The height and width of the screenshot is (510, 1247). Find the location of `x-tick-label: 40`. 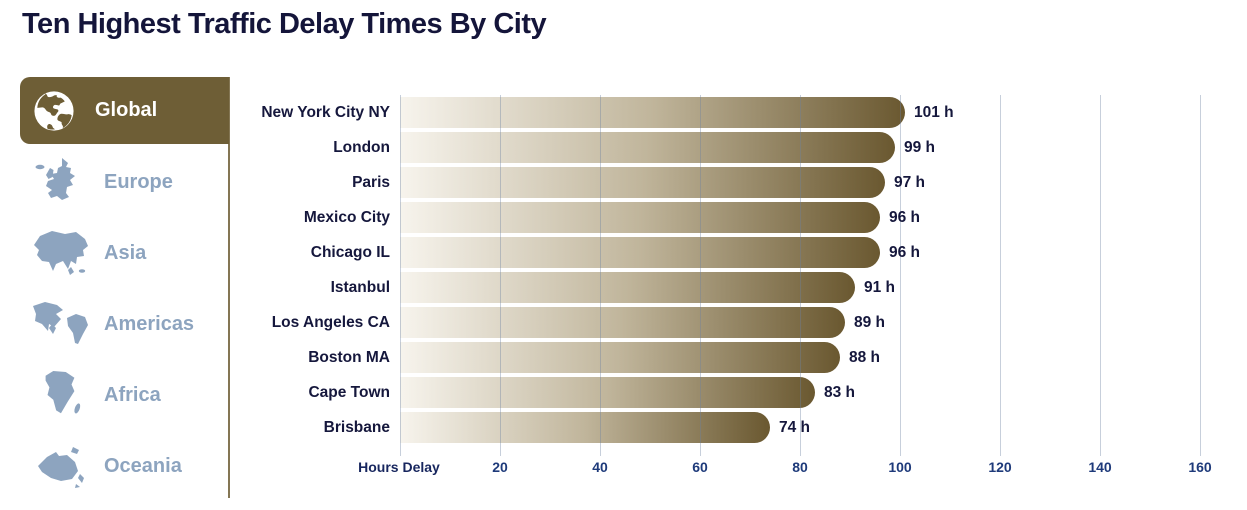

x-tick-label: 40 is located at coordinates (600, 467).